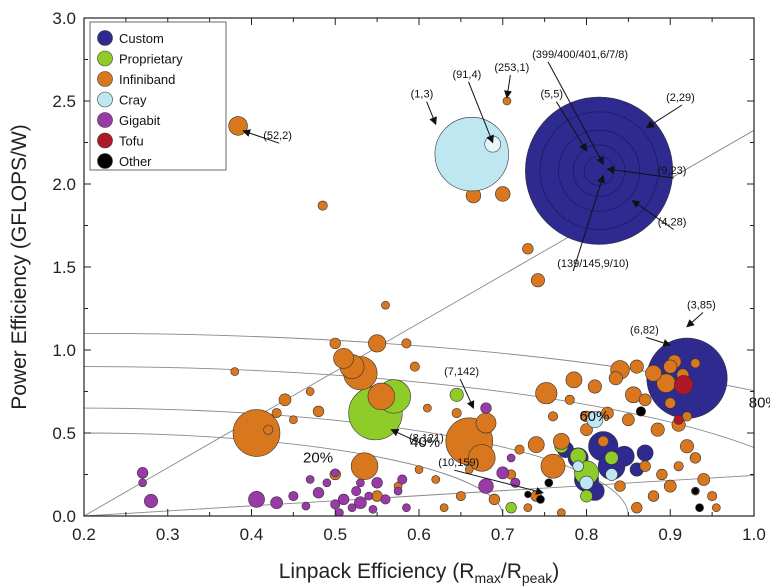  What do you see at coordinates (64, 18) in the screenshot?
I see `y-tick-label: 3.0` at bounding box center [64, 18].